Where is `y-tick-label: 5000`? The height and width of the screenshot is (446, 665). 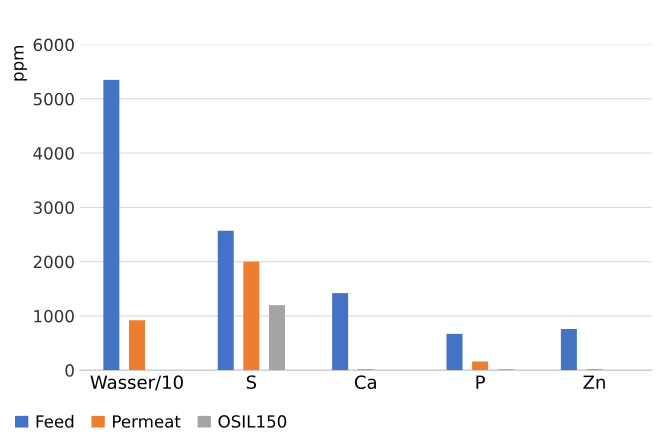
y-tick-label: 5000 is located at coordinates (54, 99).